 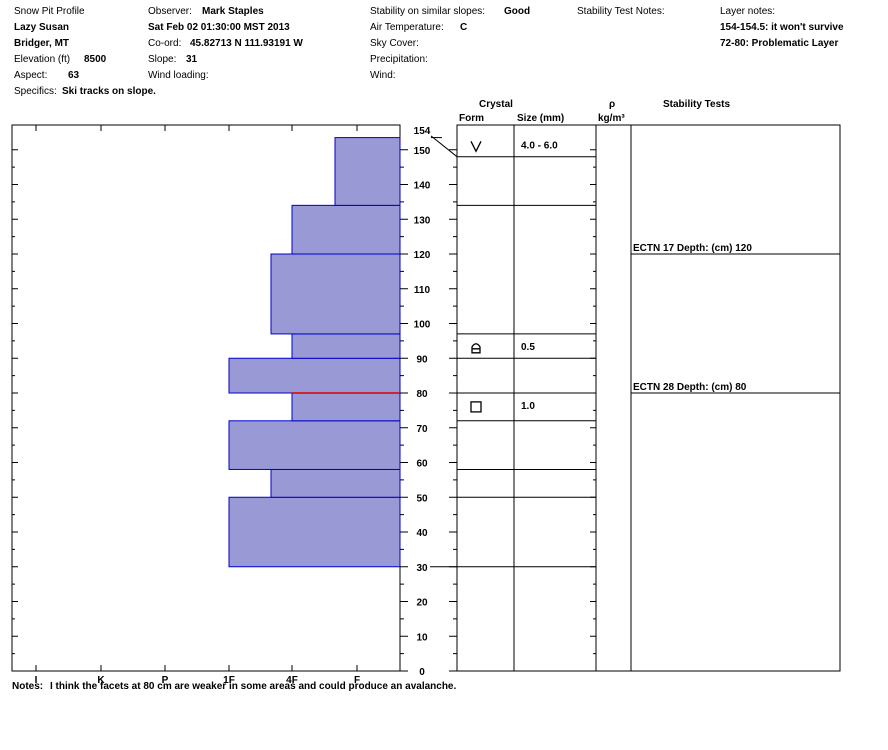 What do you see at coordinates (422, 498) in the screenshot?
I see `depth-tick-label: 50` at bounding box center [422, 498].